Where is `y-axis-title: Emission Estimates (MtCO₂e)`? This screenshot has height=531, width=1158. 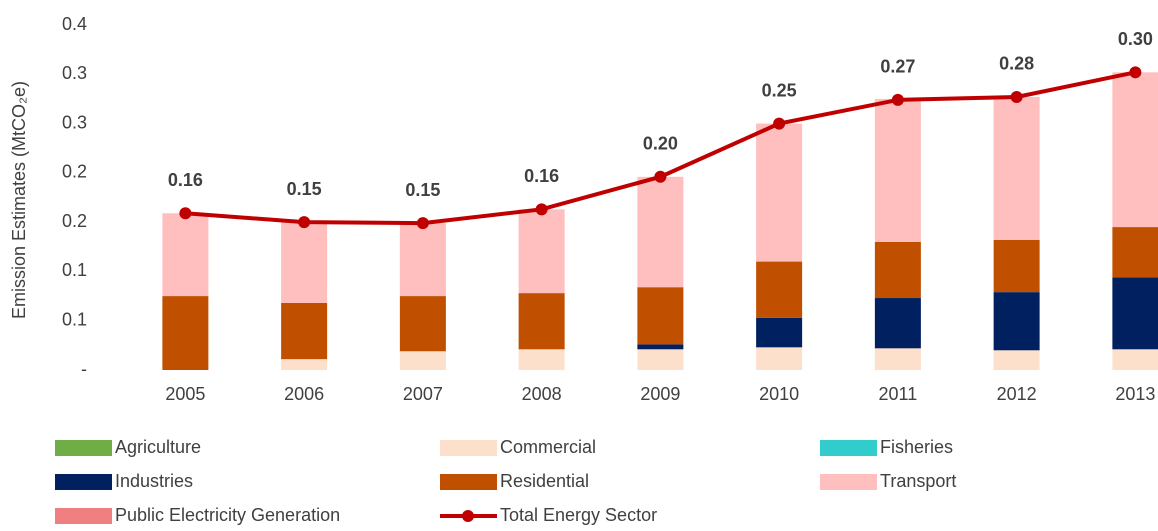
y-axis-title: Emission Estimates (MtCO₂e) is located at coordinates (19, 200).